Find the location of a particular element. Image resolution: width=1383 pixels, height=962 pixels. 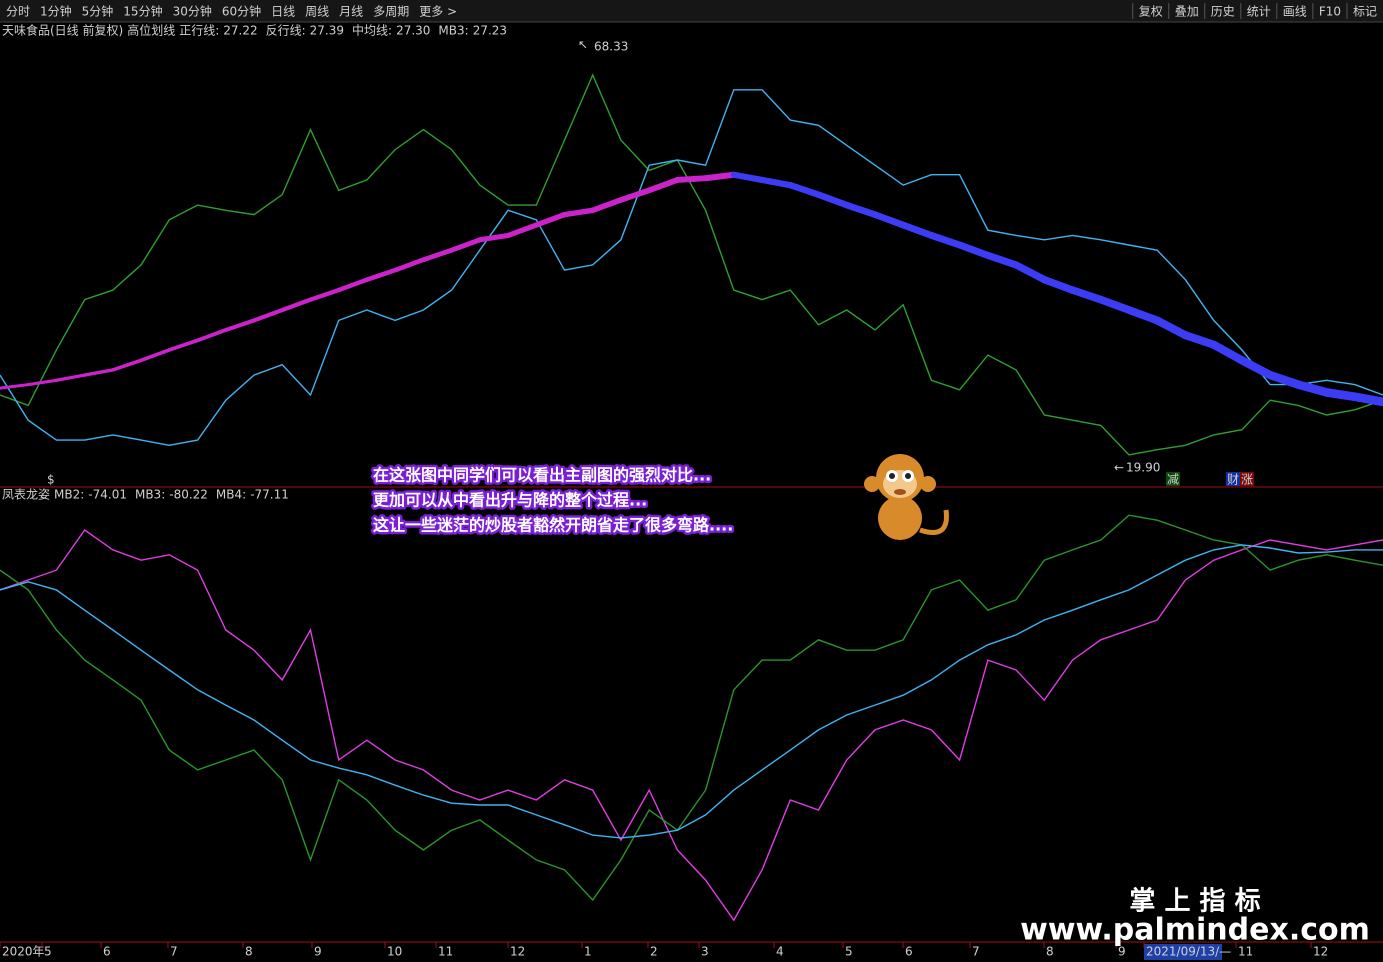

period-tab: 15分钟 is located at coordinates (142, 11).